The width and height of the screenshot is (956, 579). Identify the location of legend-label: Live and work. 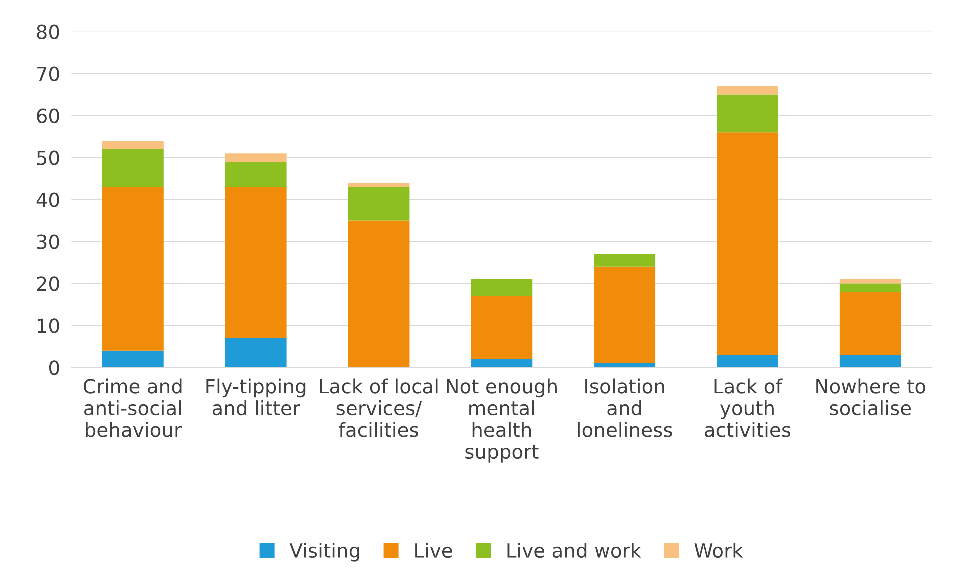
(575, 550).